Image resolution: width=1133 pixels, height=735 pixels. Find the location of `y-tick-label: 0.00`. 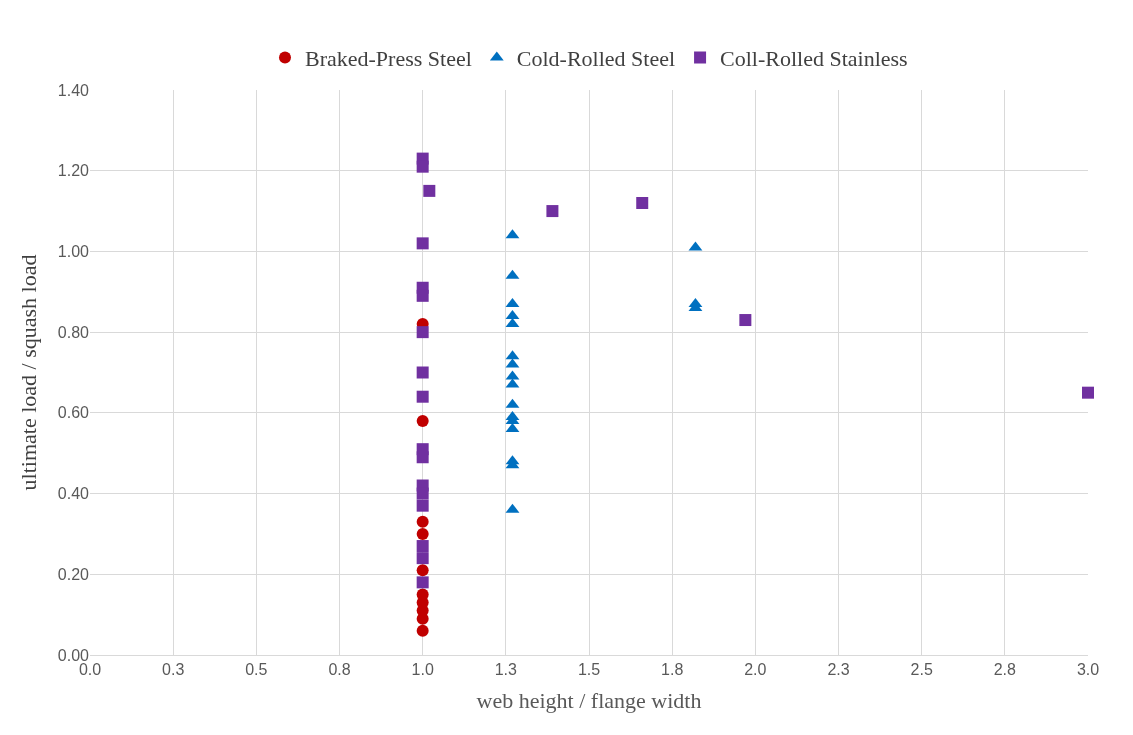

y-tick-label: 0.00 is located at coordinates (73, 655).